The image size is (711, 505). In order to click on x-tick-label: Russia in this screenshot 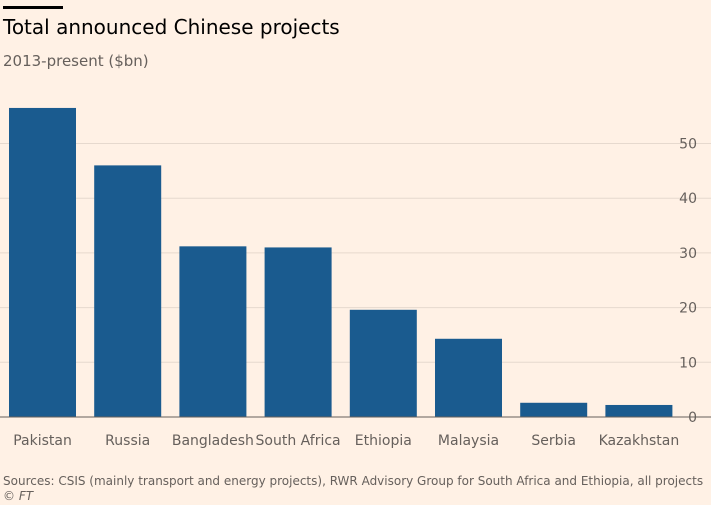, I will do `click(127, 441)`.